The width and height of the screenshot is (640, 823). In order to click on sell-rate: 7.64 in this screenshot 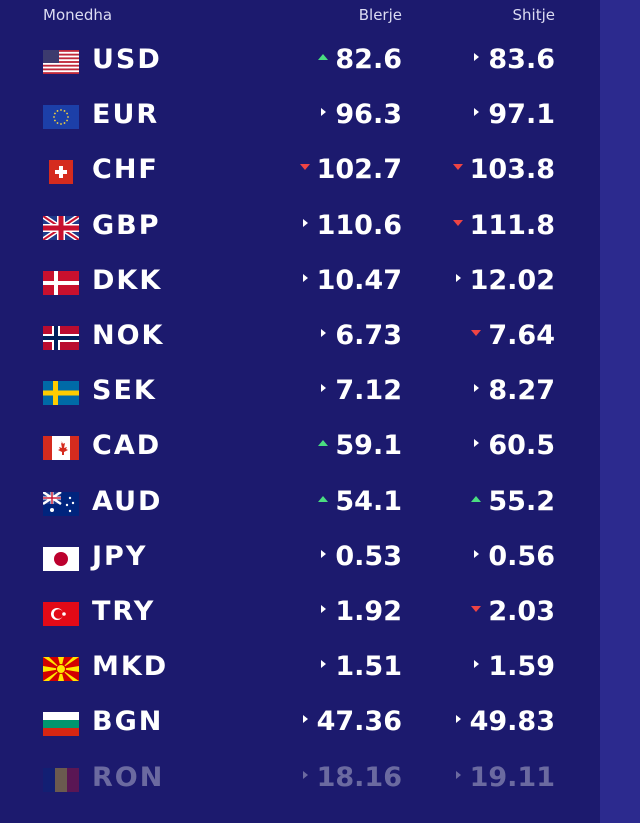, I will do `click(512, 335)`.